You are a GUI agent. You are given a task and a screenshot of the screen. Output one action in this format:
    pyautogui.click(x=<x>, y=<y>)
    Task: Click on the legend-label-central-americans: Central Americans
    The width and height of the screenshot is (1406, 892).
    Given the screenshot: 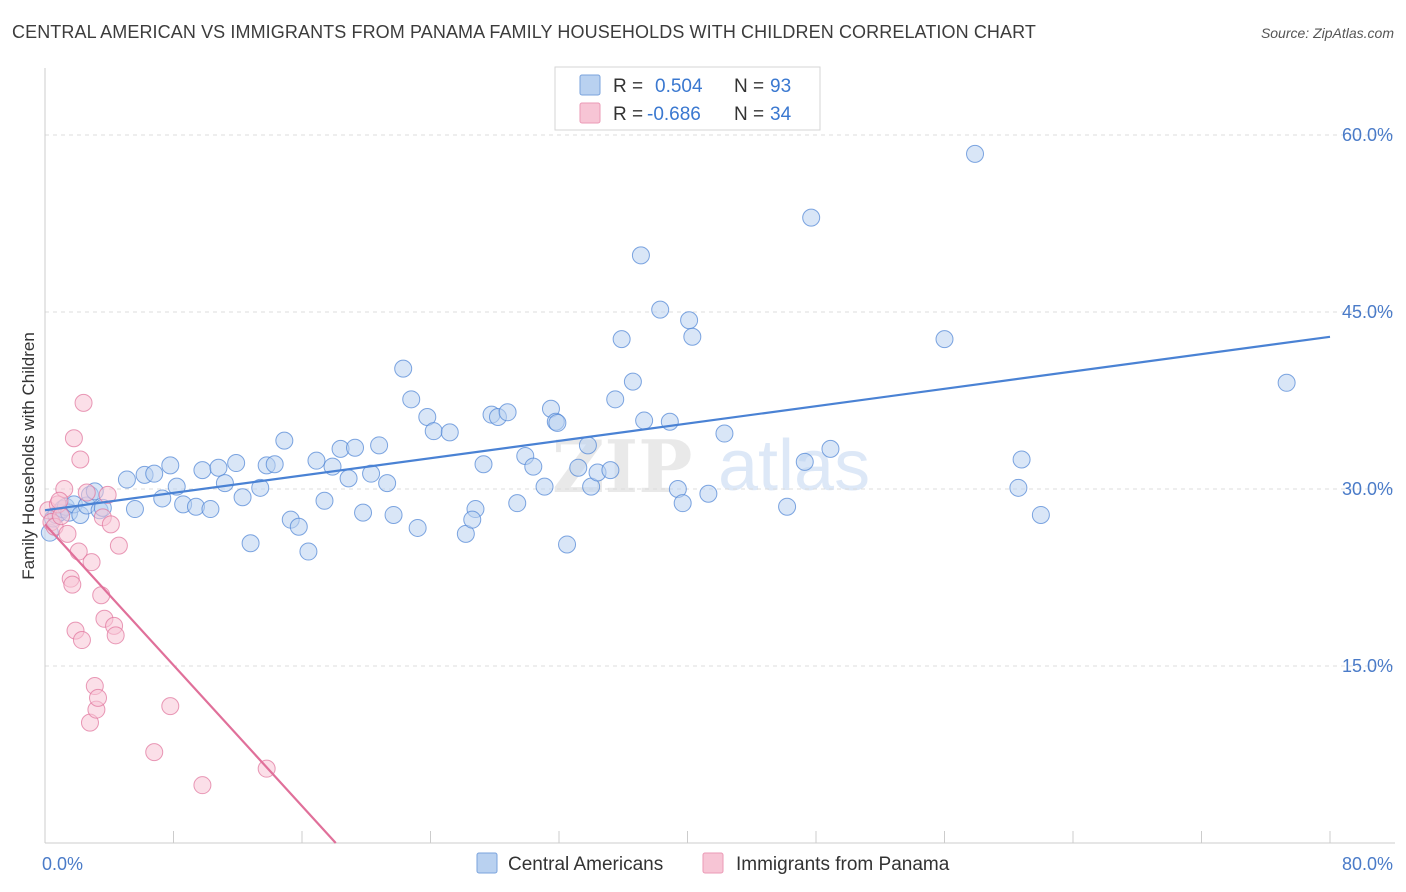 What is the action you would take?
    pyautogui.click(x=585, y=864)
    